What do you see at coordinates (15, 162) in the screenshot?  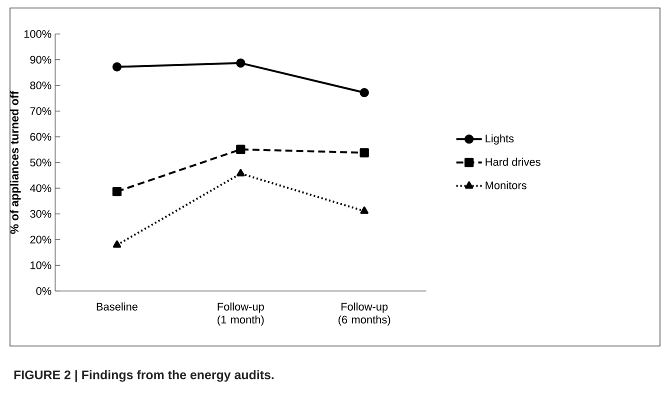 I see `y-axis-title: % of appliances turned off` at bounding box center [15, 162].